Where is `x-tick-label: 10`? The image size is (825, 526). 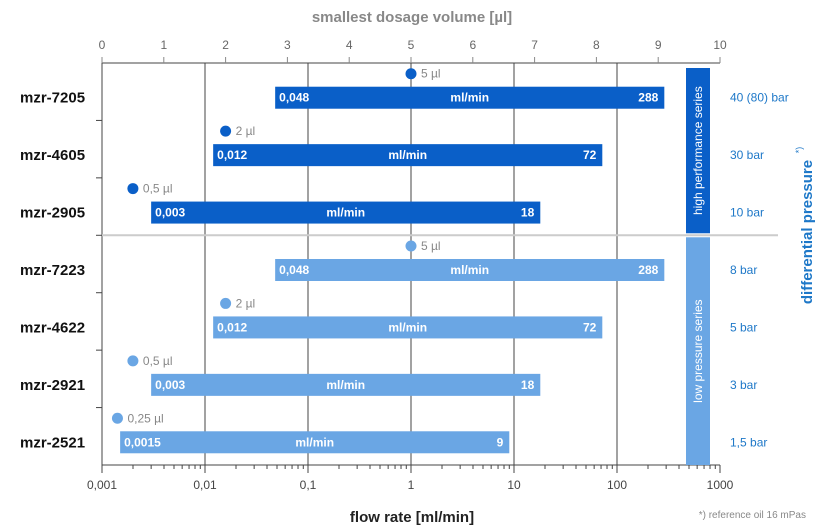 x-tick-label: 10 is located at coordinates (514, 485).